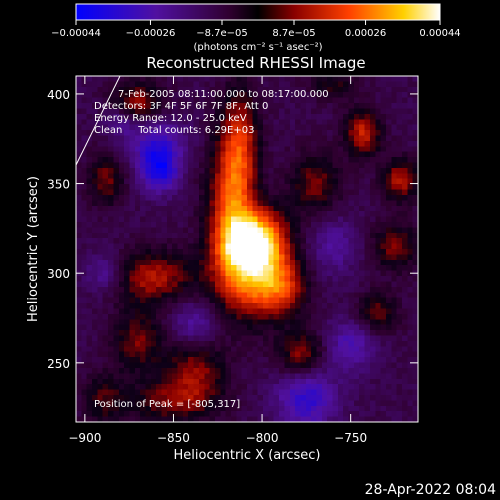 The height and width of the screenshot is (500, 500). Describe the element at coordinates (439, 33) in the screenshot. I see `colorbar-tick-label: 0.00044` at that location.